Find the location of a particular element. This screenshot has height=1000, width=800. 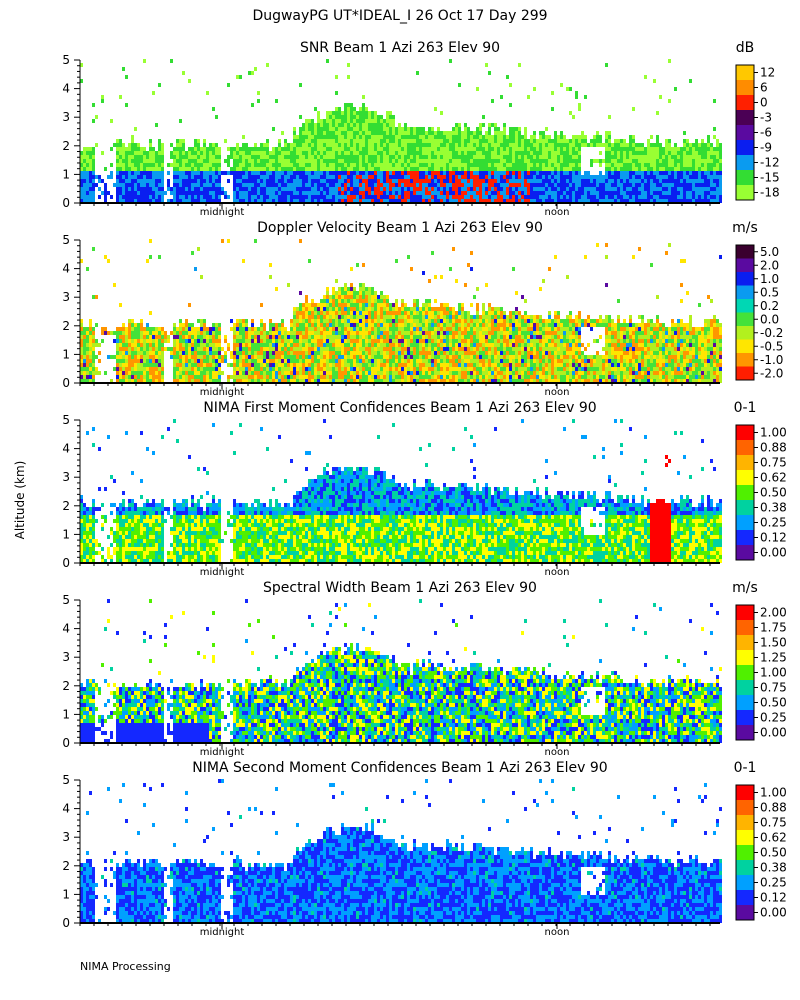

figure-title: DugwayPG UT*IDEAL_I 26 Oct 17 Day 299 is located at coordinates (399, 16).